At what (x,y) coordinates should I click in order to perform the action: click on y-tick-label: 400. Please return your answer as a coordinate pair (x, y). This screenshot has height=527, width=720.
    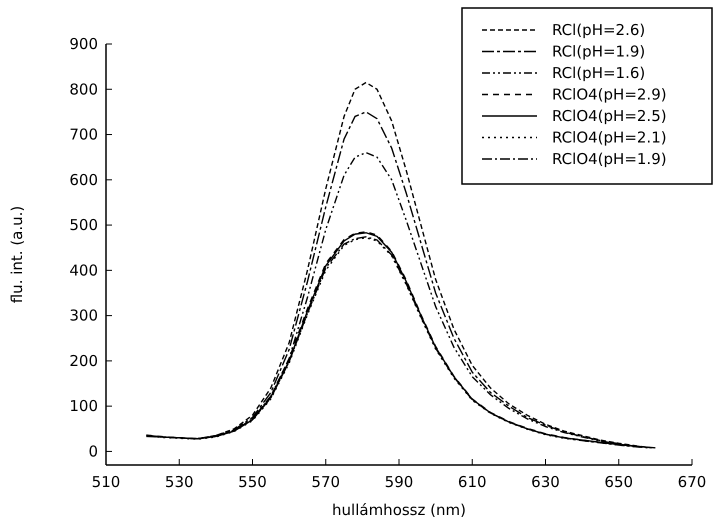
    Looking at the image, I should click on (83, 270).